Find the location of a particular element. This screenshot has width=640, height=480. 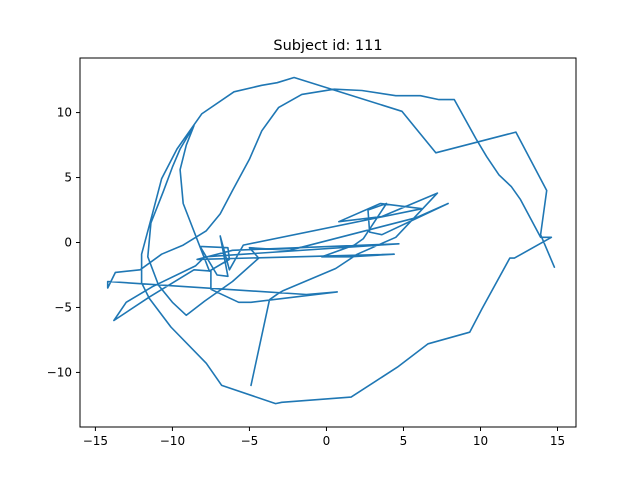

x-tick-label: 0 is located at coordinates (327, 441).